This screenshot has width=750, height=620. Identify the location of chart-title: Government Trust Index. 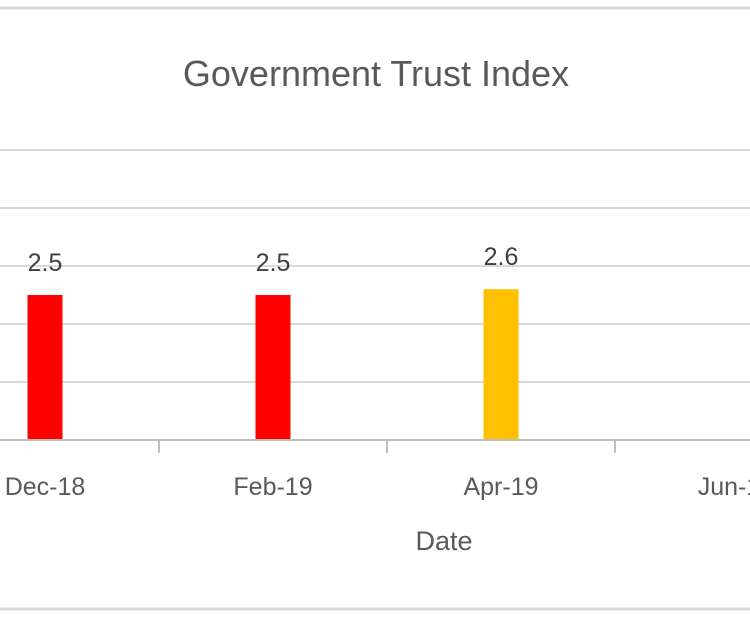
(376, 73).